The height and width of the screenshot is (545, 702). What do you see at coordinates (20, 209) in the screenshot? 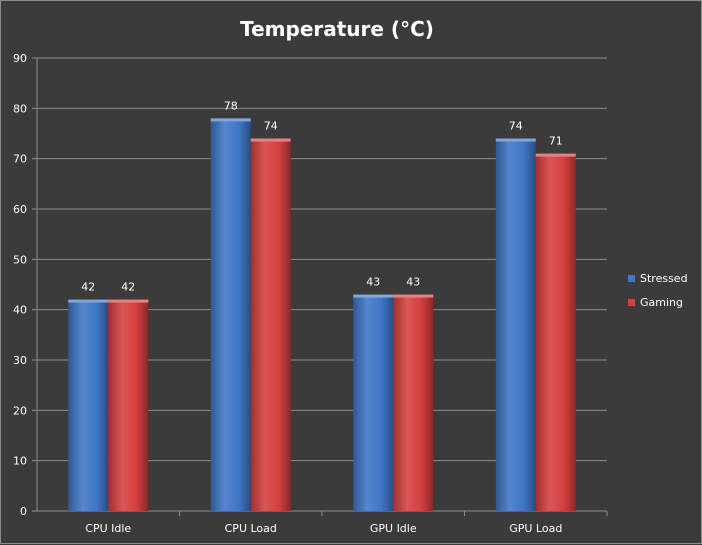
I see `y-tick-label: 60` at bounding box center [20, 209].